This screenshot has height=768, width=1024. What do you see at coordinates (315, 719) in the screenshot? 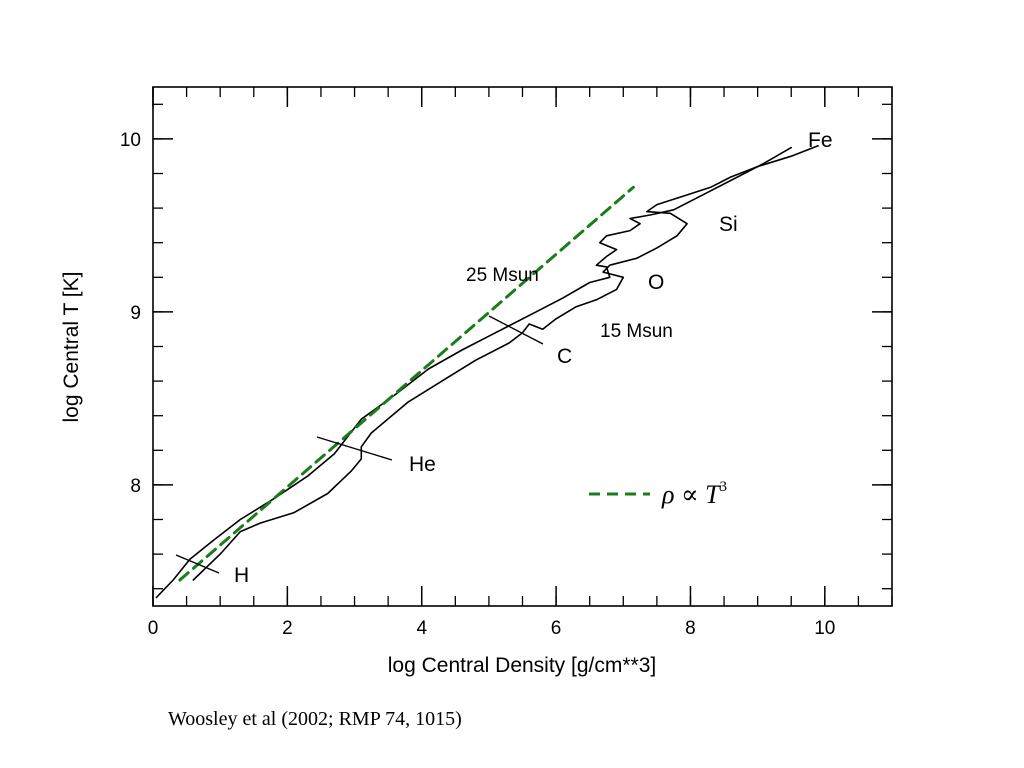
I see `citation: Woosley et al (2002; RMP 74, 1015)` at bounding box center [315, 719].